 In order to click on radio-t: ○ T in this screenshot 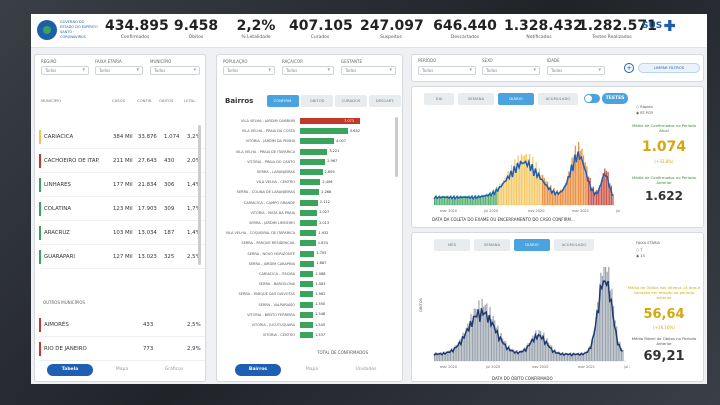, I will do `click(639, 250)`.